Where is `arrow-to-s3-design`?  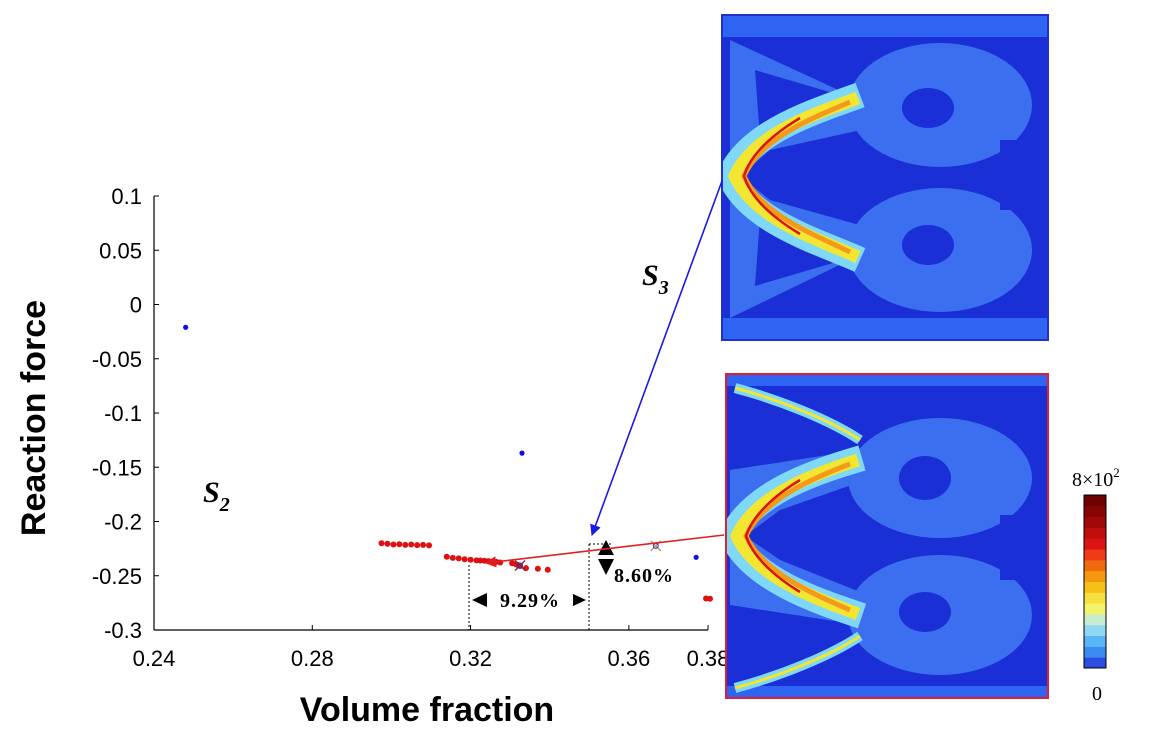 arrow-to-s3-design is located at coordinates (656, 358).